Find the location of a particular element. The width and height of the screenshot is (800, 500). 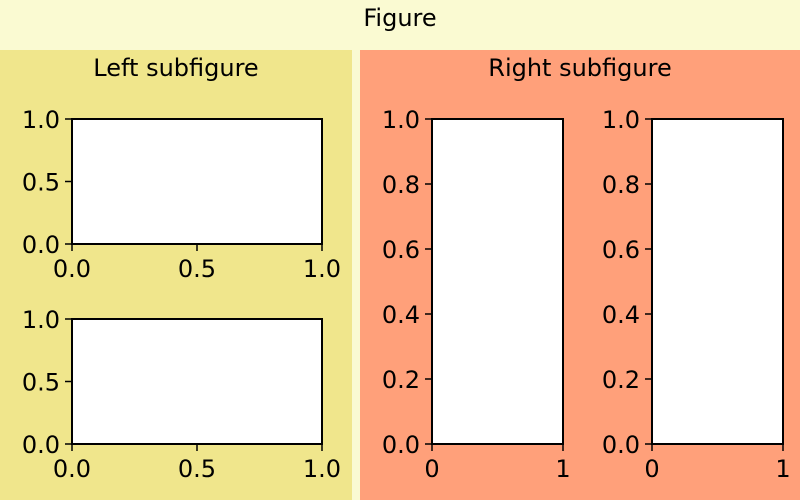

figure-title: Figure is located at coordinates (400, 18).